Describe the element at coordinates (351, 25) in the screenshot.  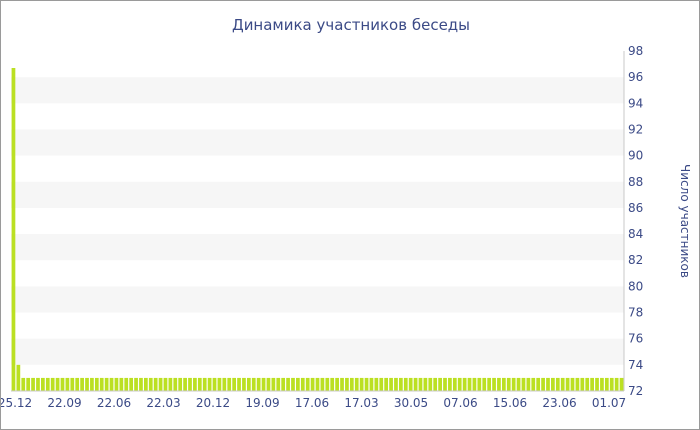
I see `chart-title: Динамика участников беседы` at that location.